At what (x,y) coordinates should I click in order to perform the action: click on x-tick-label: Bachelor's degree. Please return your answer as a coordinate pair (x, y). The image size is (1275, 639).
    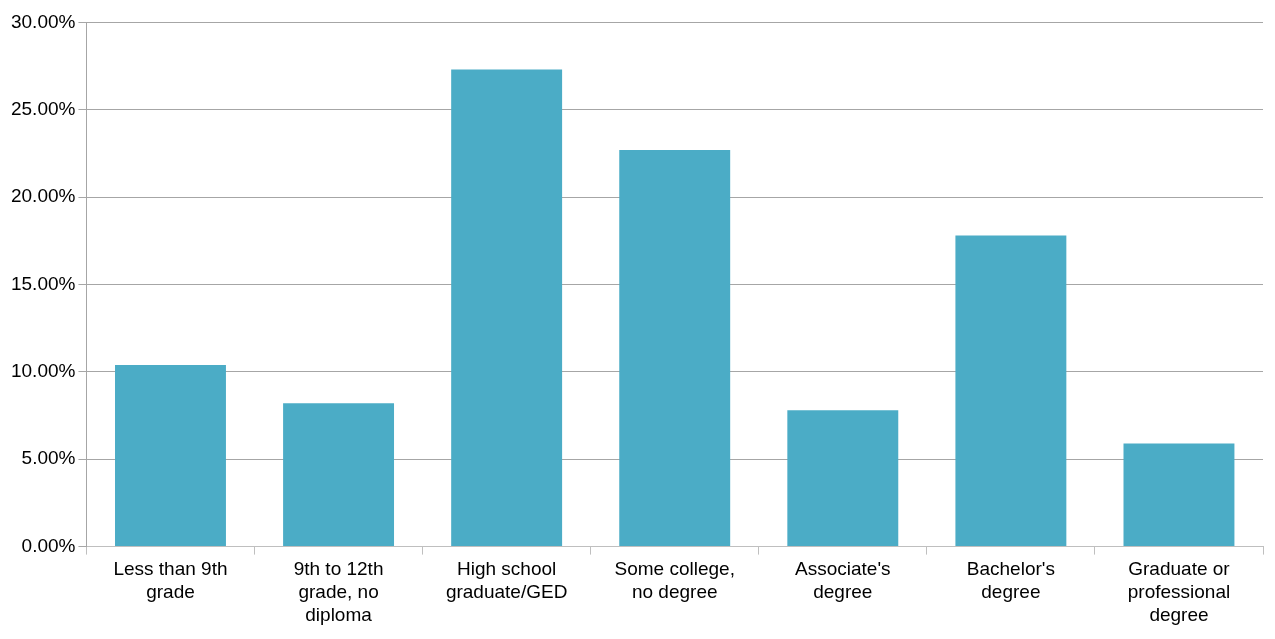
    Looking at the image, I should click on (1010, 580).